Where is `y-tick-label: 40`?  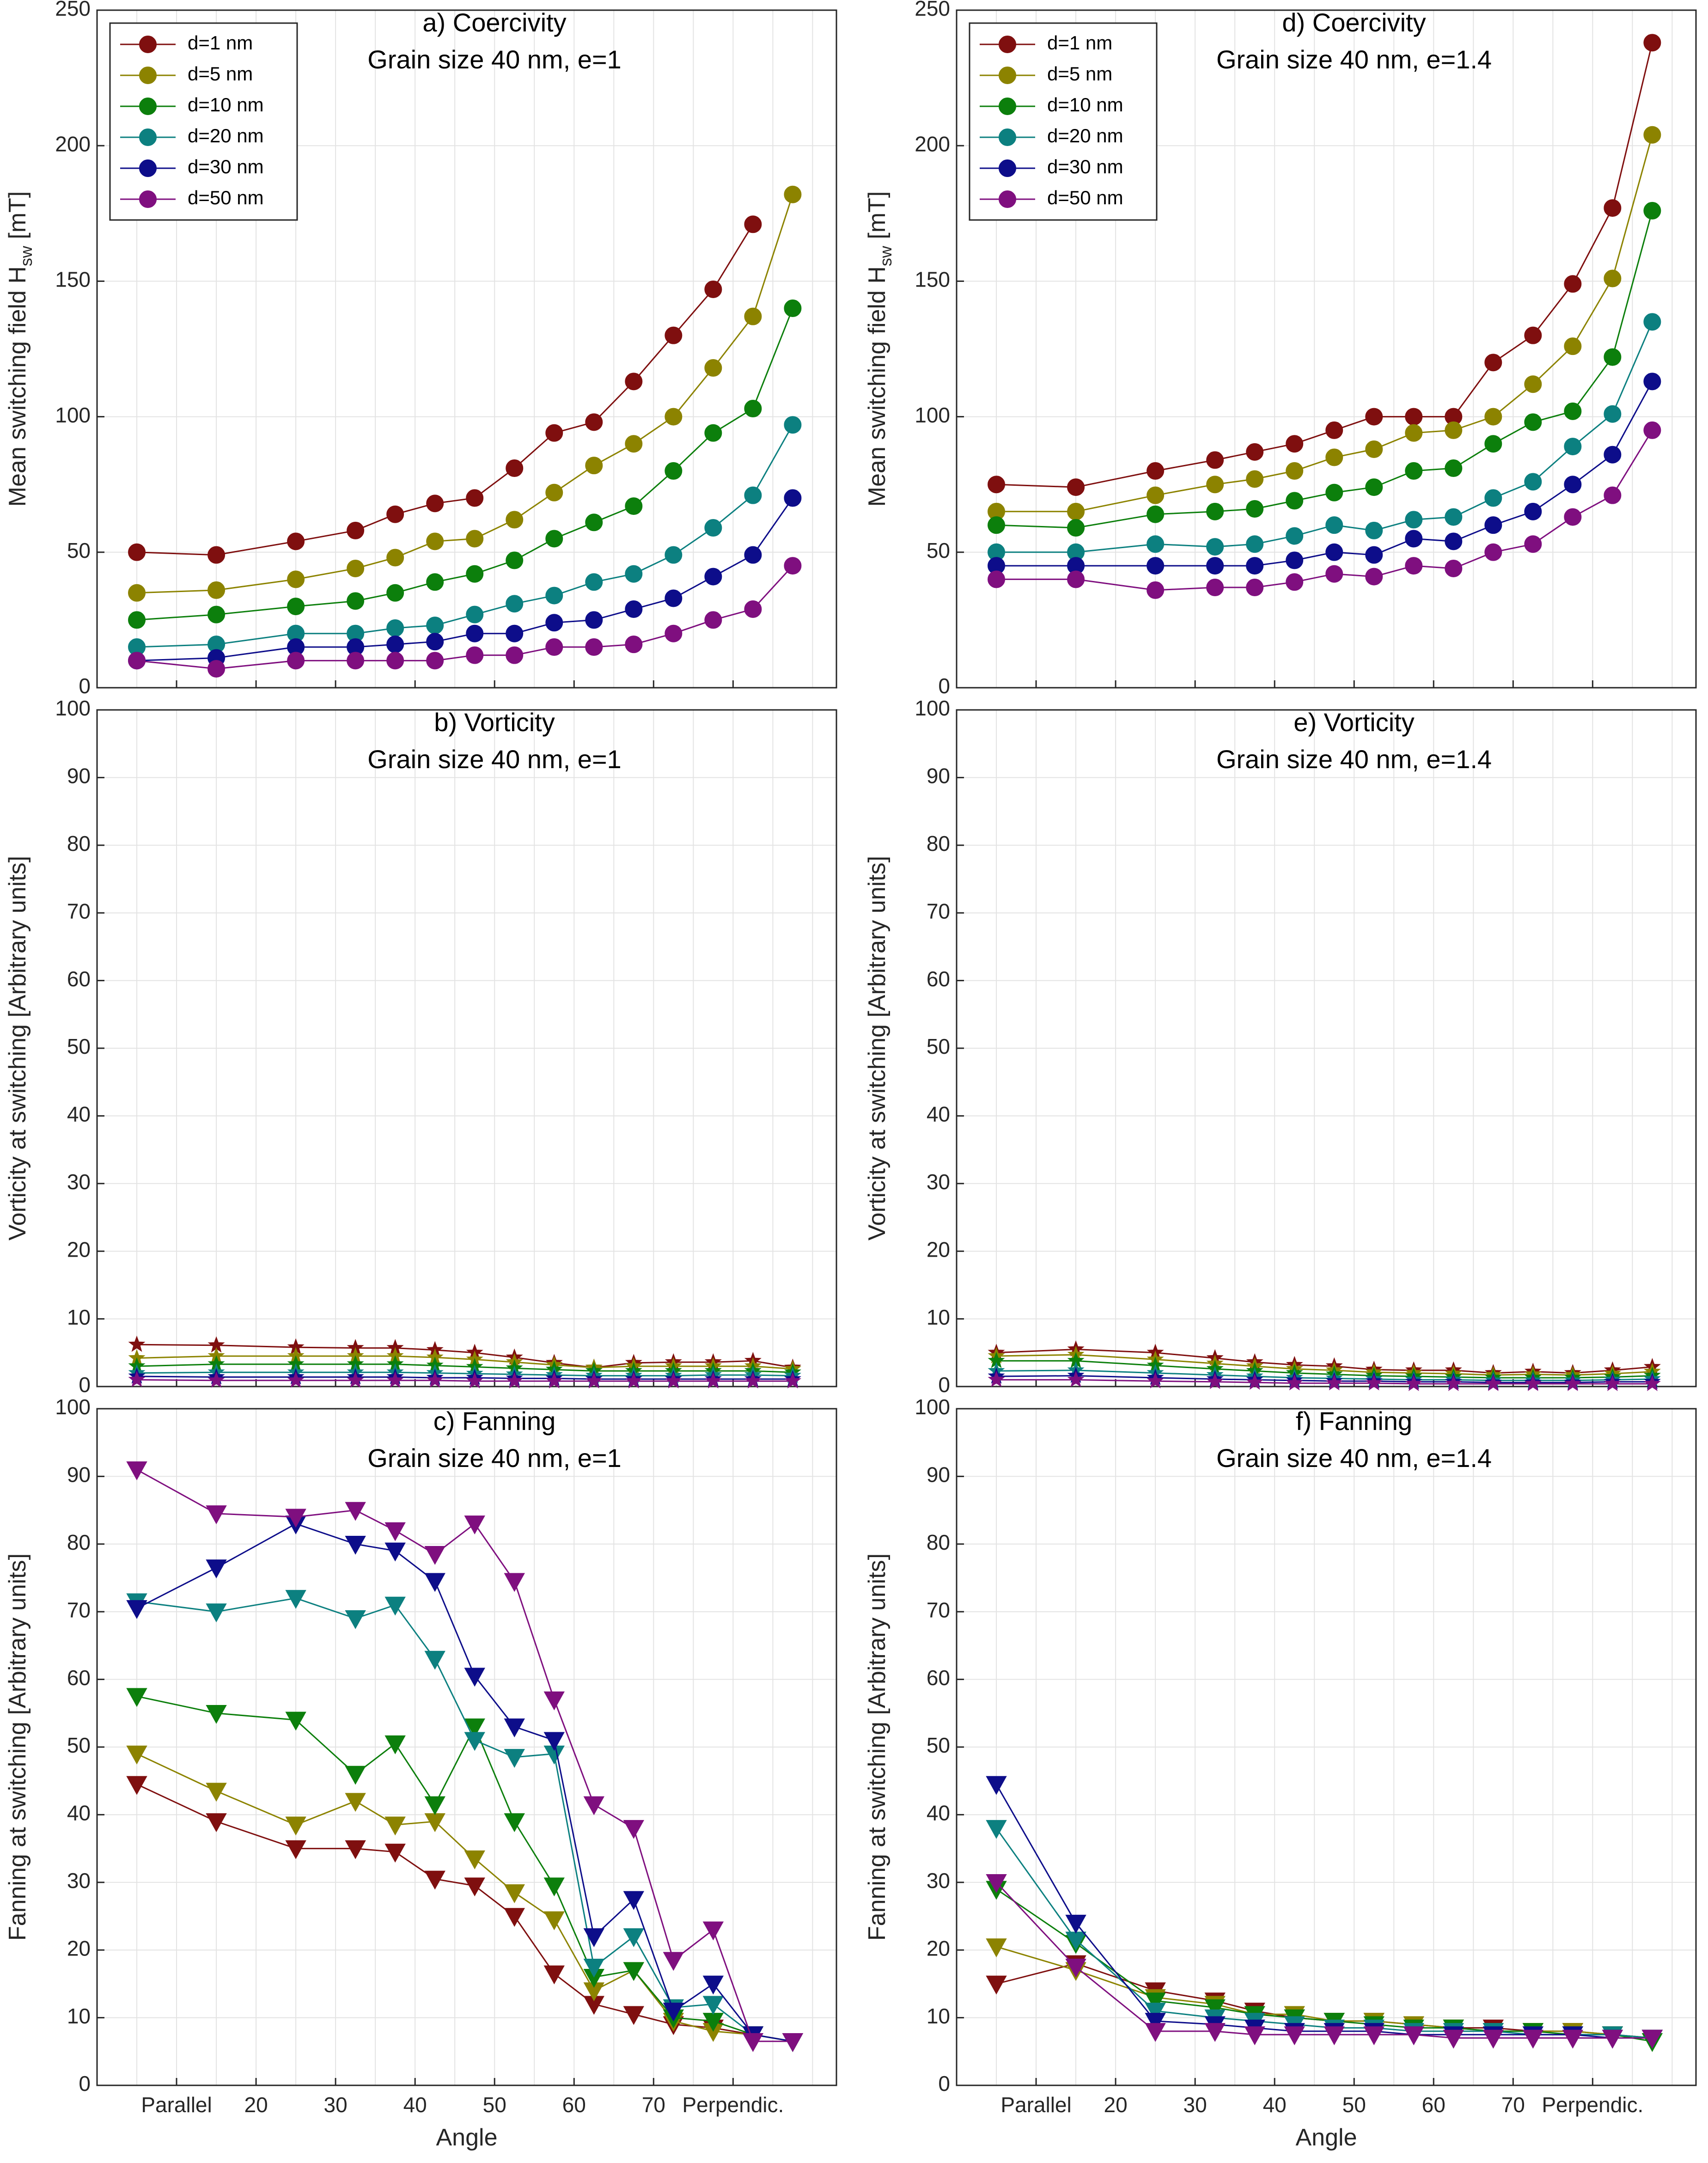
y-tick-label: 40 is located at coordinates (79, 1813).